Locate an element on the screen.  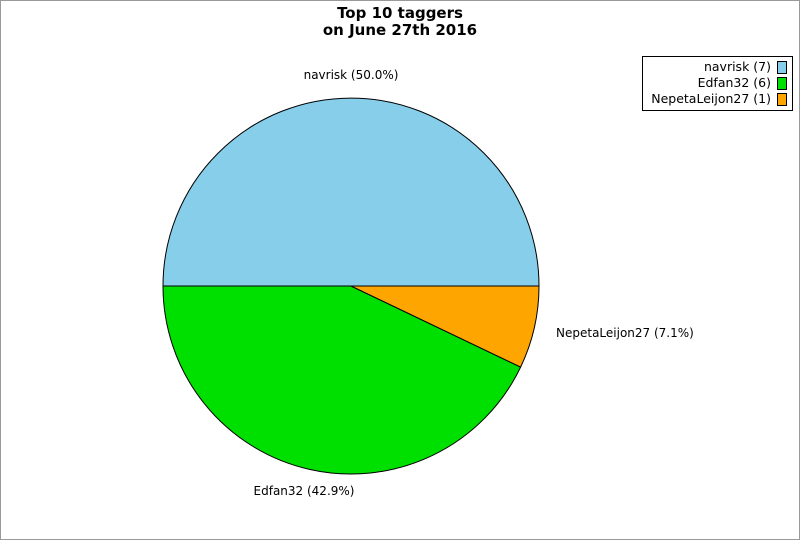
legend-item-navrisk: navrisk (7) is located at coordinates (719, 67).